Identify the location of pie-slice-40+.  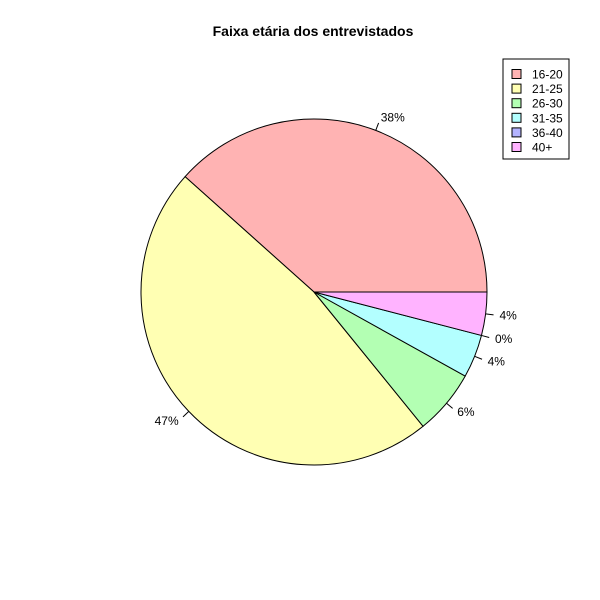
(400, 314).